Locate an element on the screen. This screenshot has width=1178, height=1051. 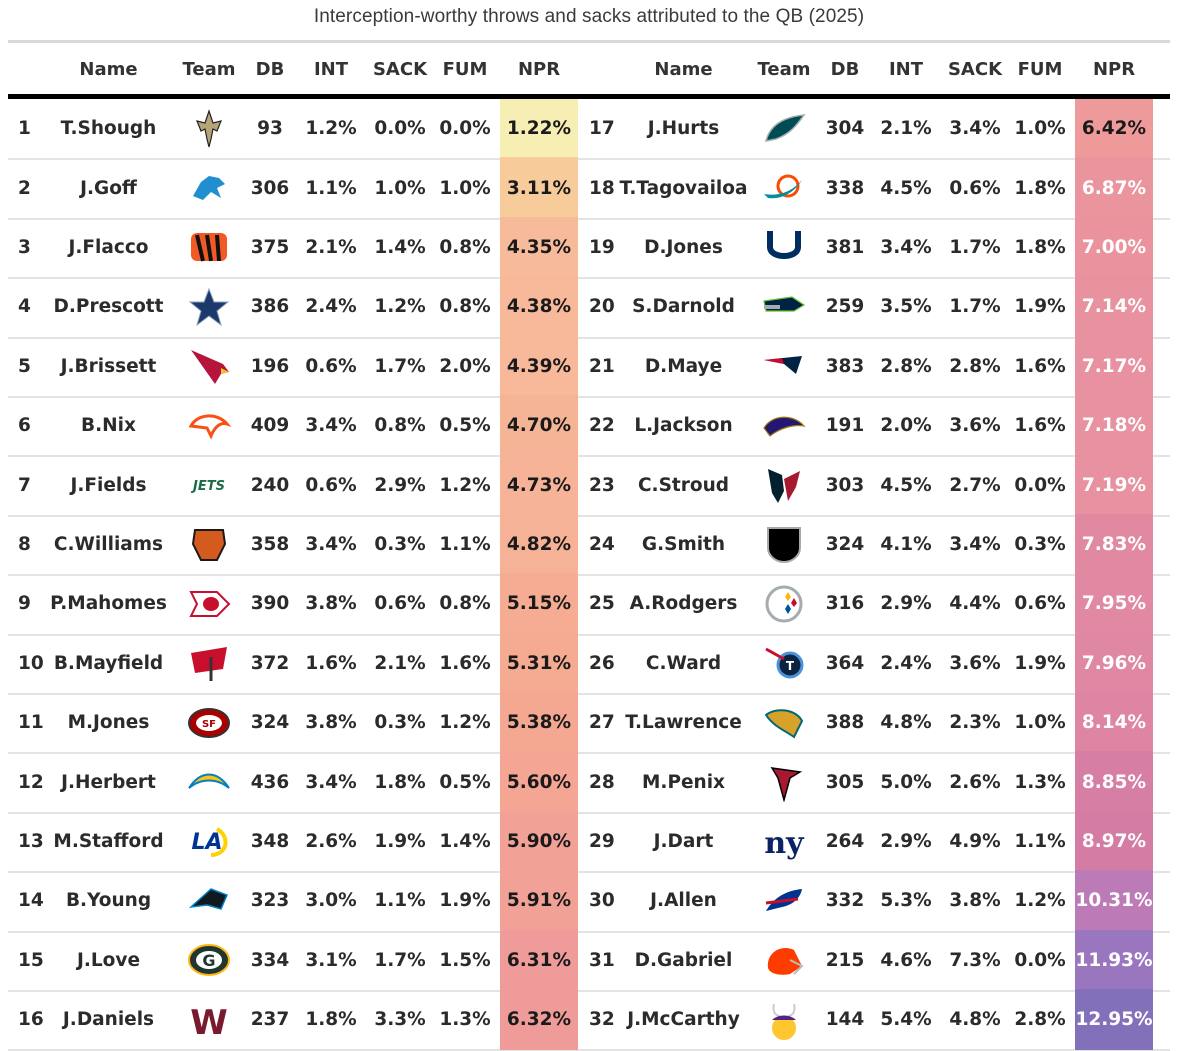
npr-value: 4.39% is located at coordinates (539, 366).